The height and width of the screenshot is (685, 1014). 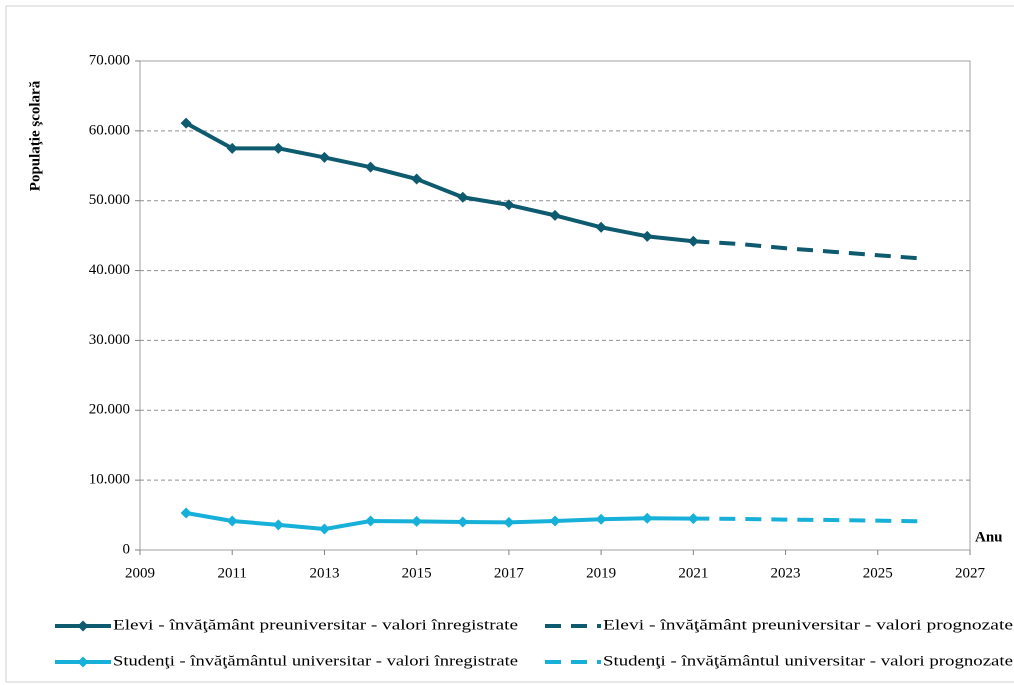 I want to click on y-tick-label: 60.000, so click(x=109, y=130).